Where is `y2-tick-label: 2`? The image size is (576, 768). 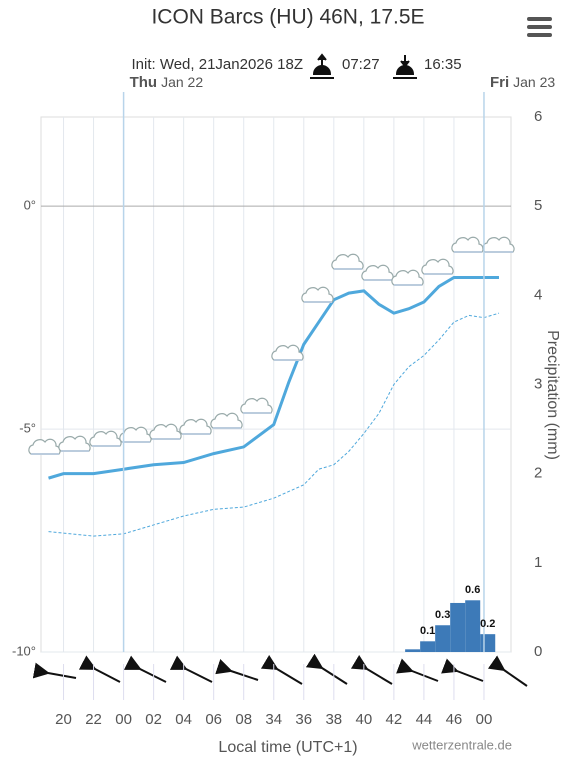 y2-tick-label: 2 is located at coordinates (538, 473).